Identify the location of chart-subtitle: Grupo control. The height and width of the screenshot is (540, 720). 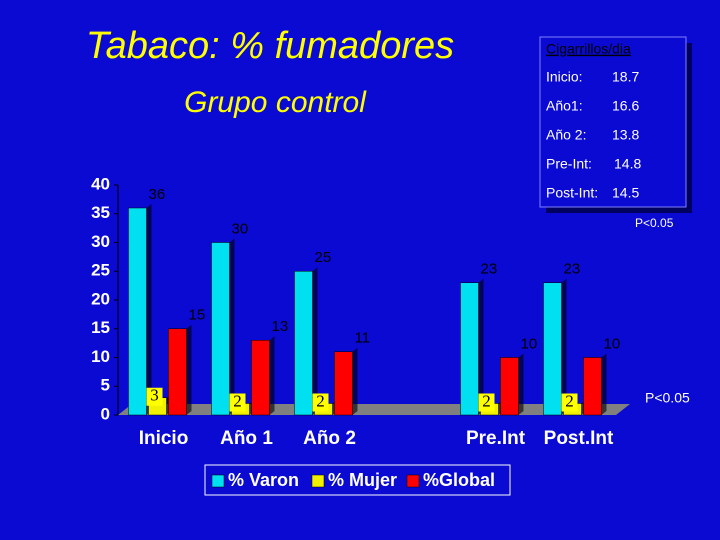
(275, 102).